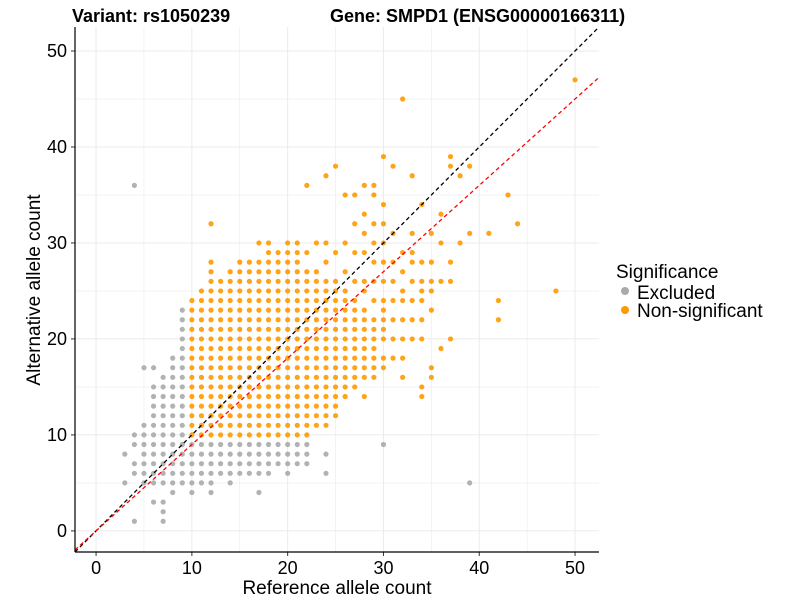  Describe the element at coordinates (689, 292) in the screenshot. I see `legend: Significance Excluded Non-significant` at that location.